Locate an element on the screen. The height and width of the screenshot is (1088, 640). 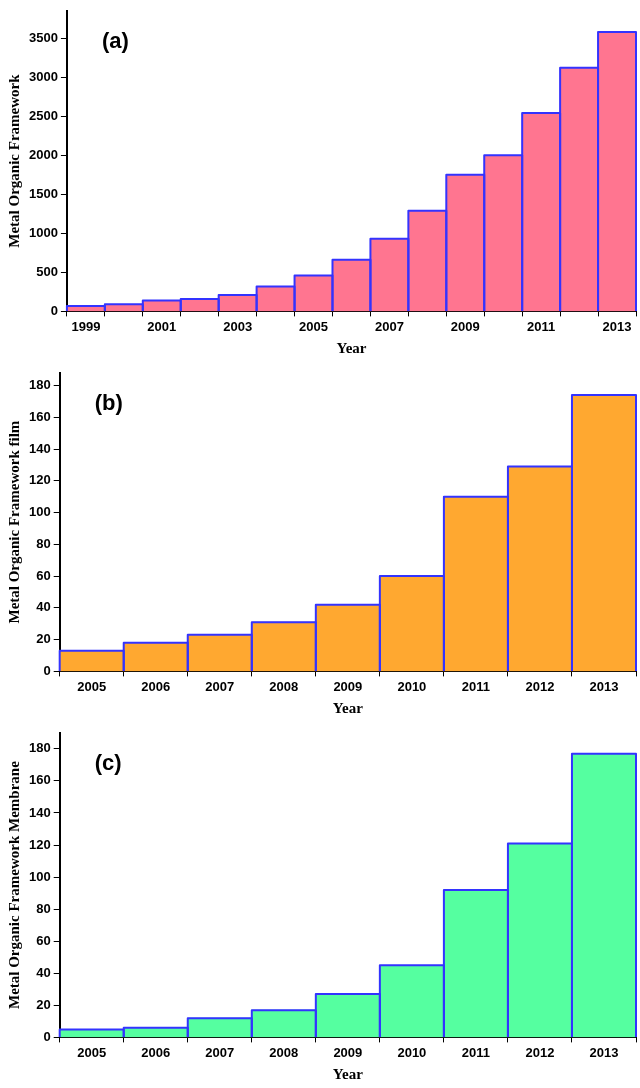
y-tick-label: 500 is located at coordinates (47, 271).